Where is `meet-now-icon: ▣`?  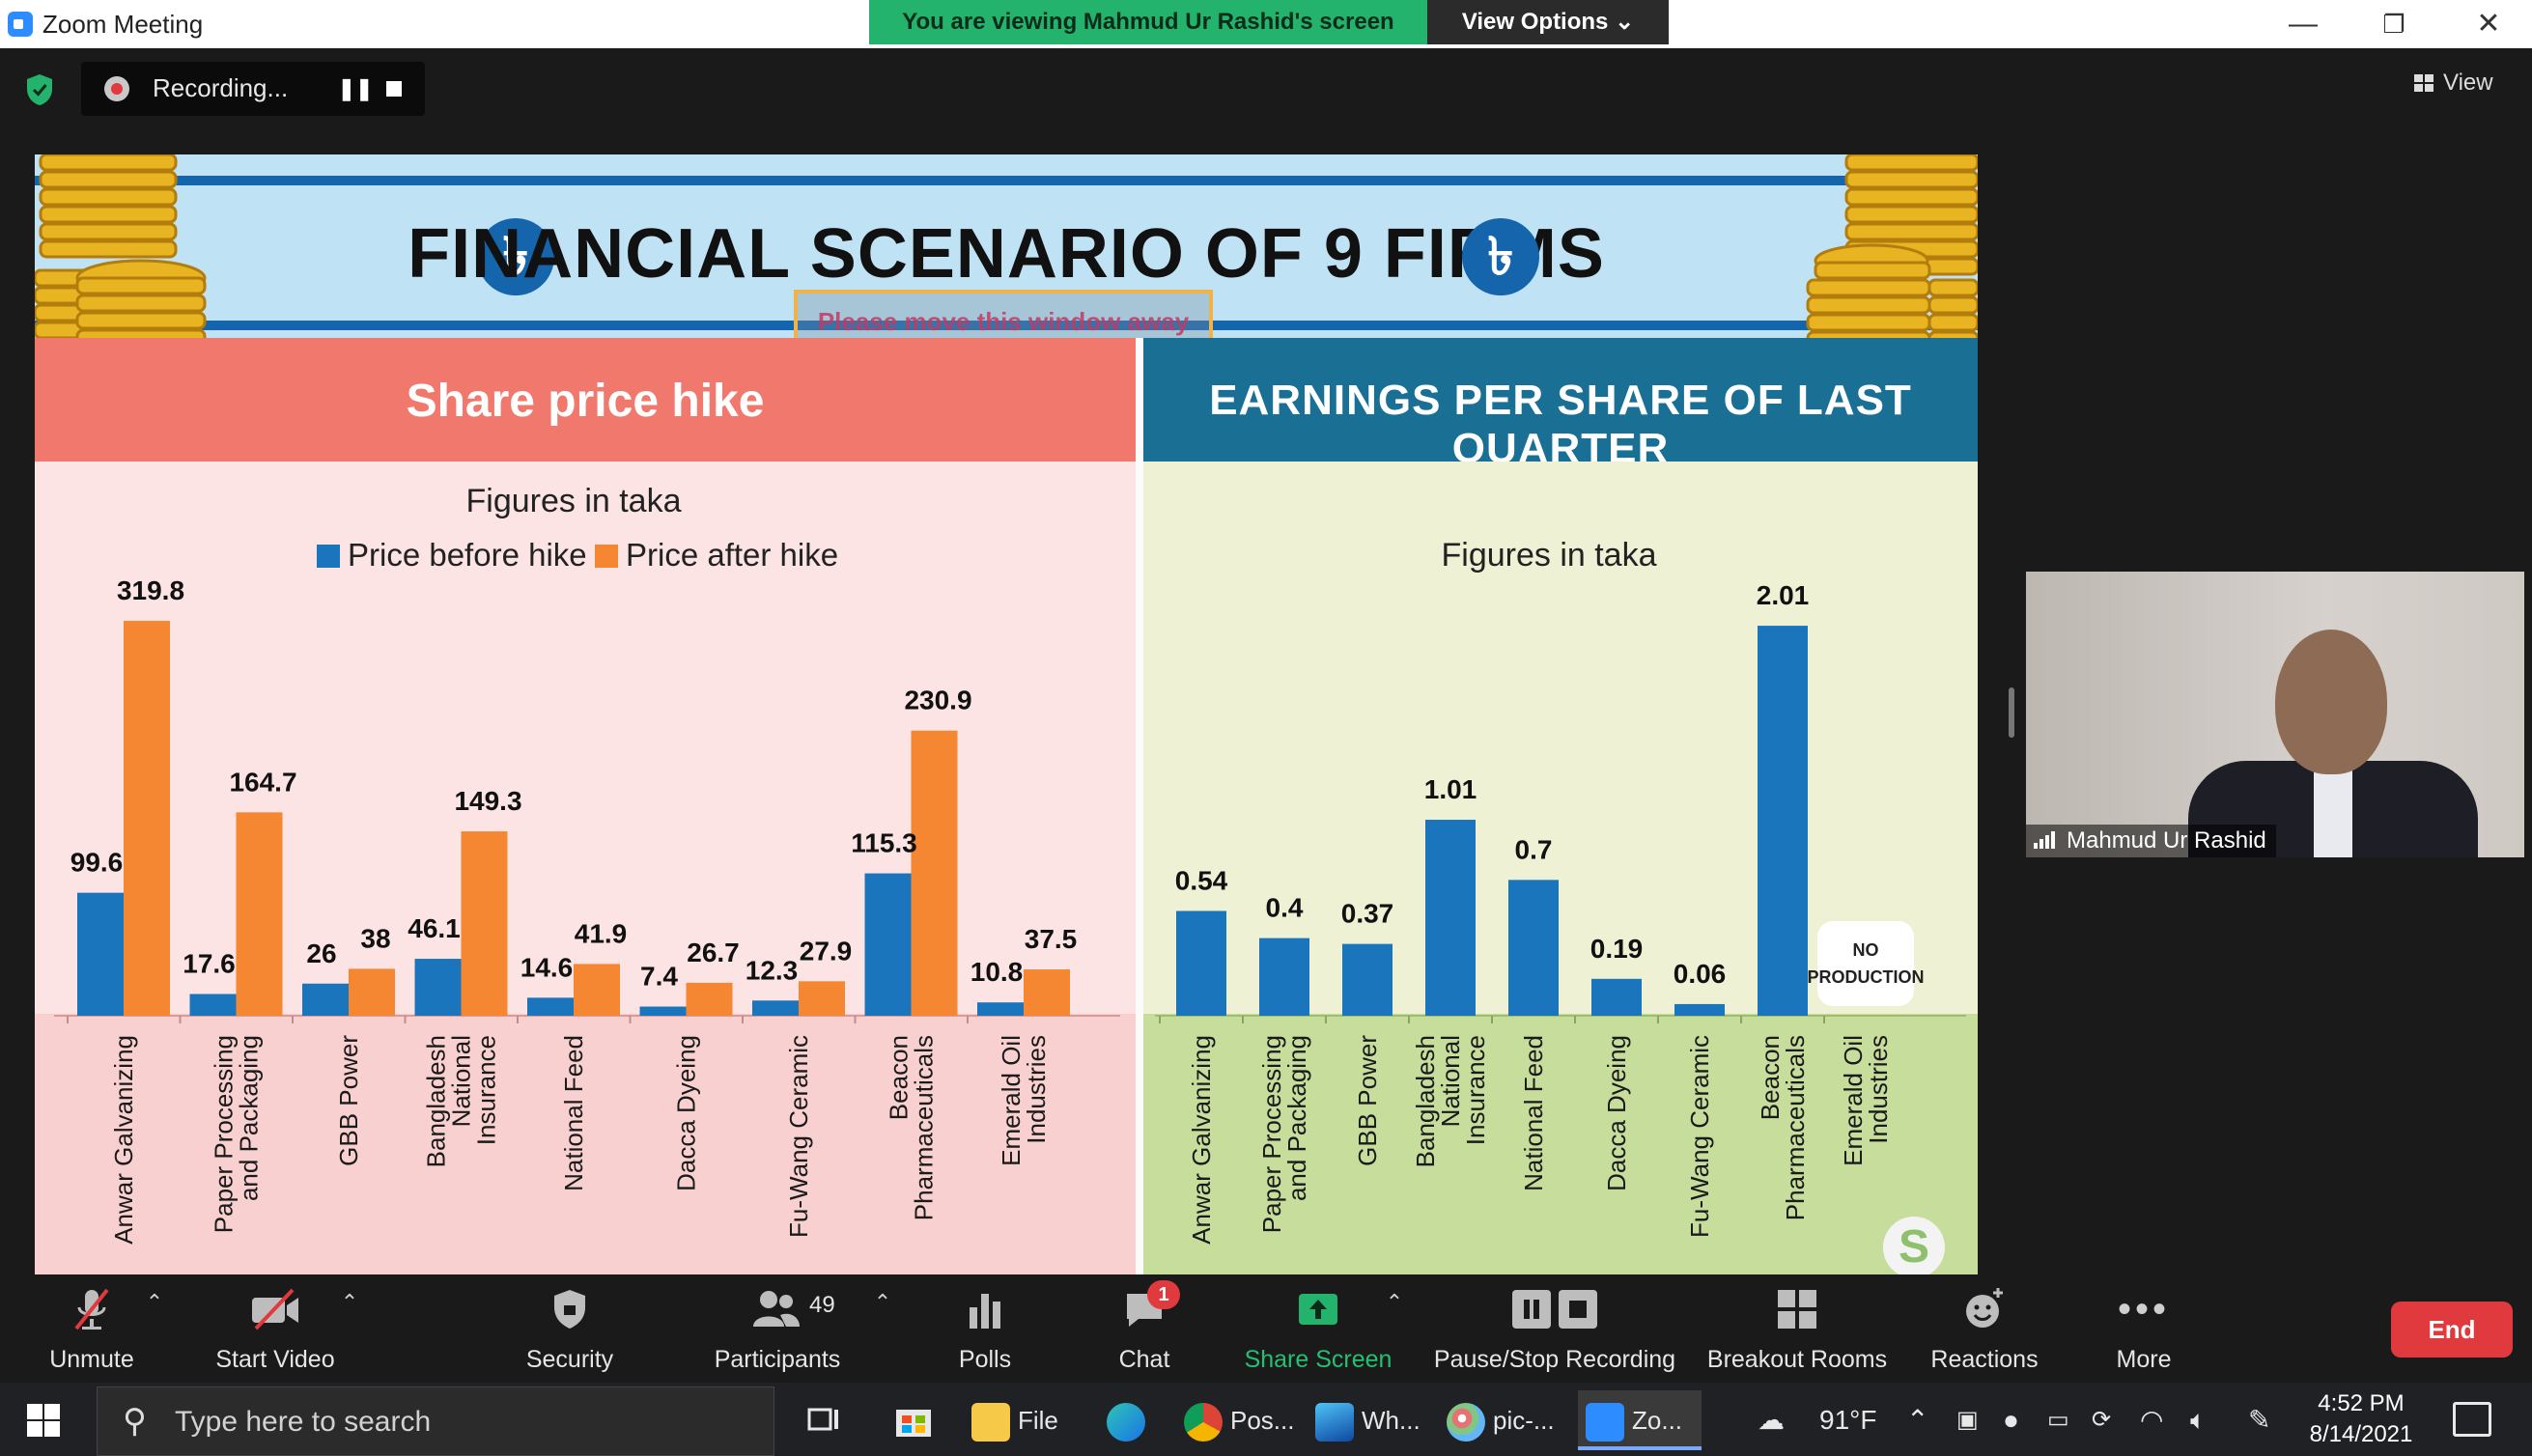
meet-now-icon: ▣ is located at coordinates (1968, 1420).